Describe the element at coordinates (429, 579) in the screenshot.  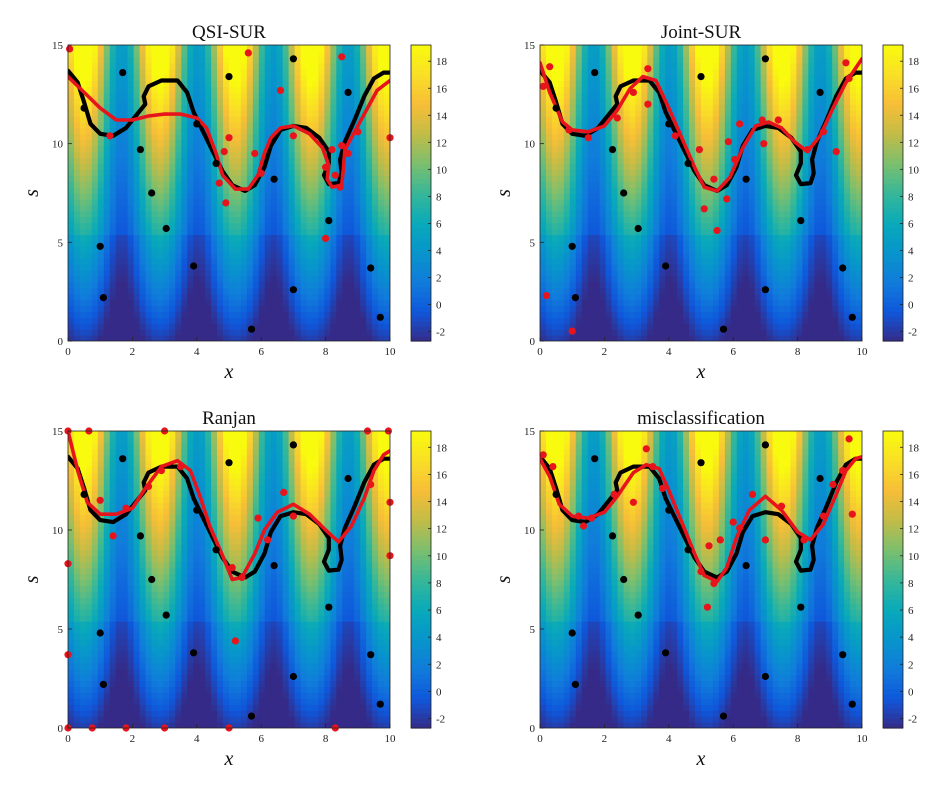
I see `colorbar: -2 0 2 4 6 8 10 12 14 16 18` at that location.